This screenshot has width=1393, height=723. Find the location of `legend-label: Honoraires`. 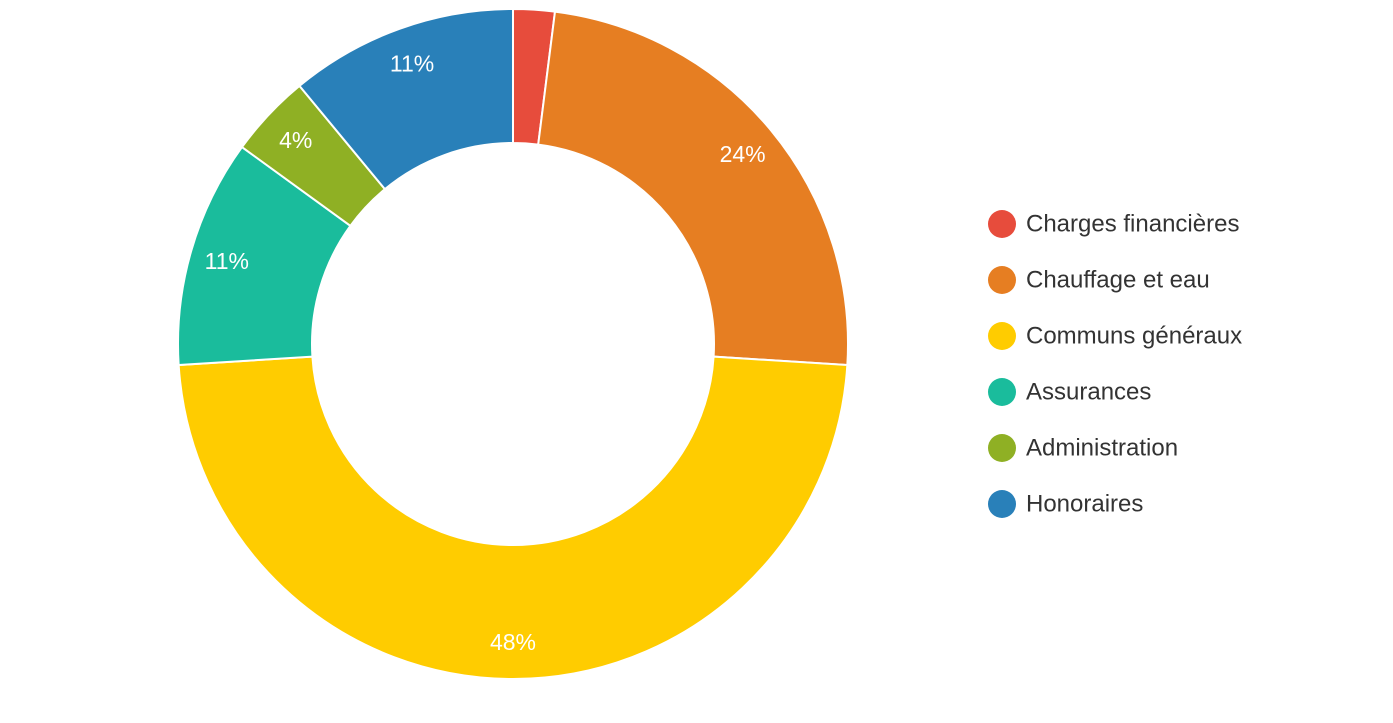

legend-label: Honoraires is located at coordinates (1084, 504).